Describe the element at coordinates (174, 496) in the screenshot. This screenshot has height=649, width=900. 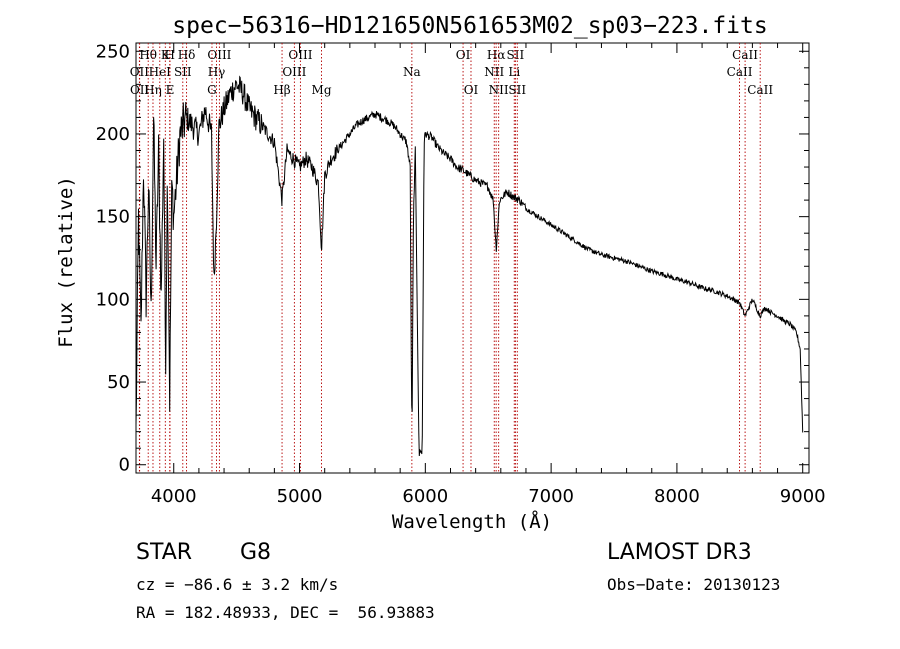
I see `x-tick-label: 4000` at that location.